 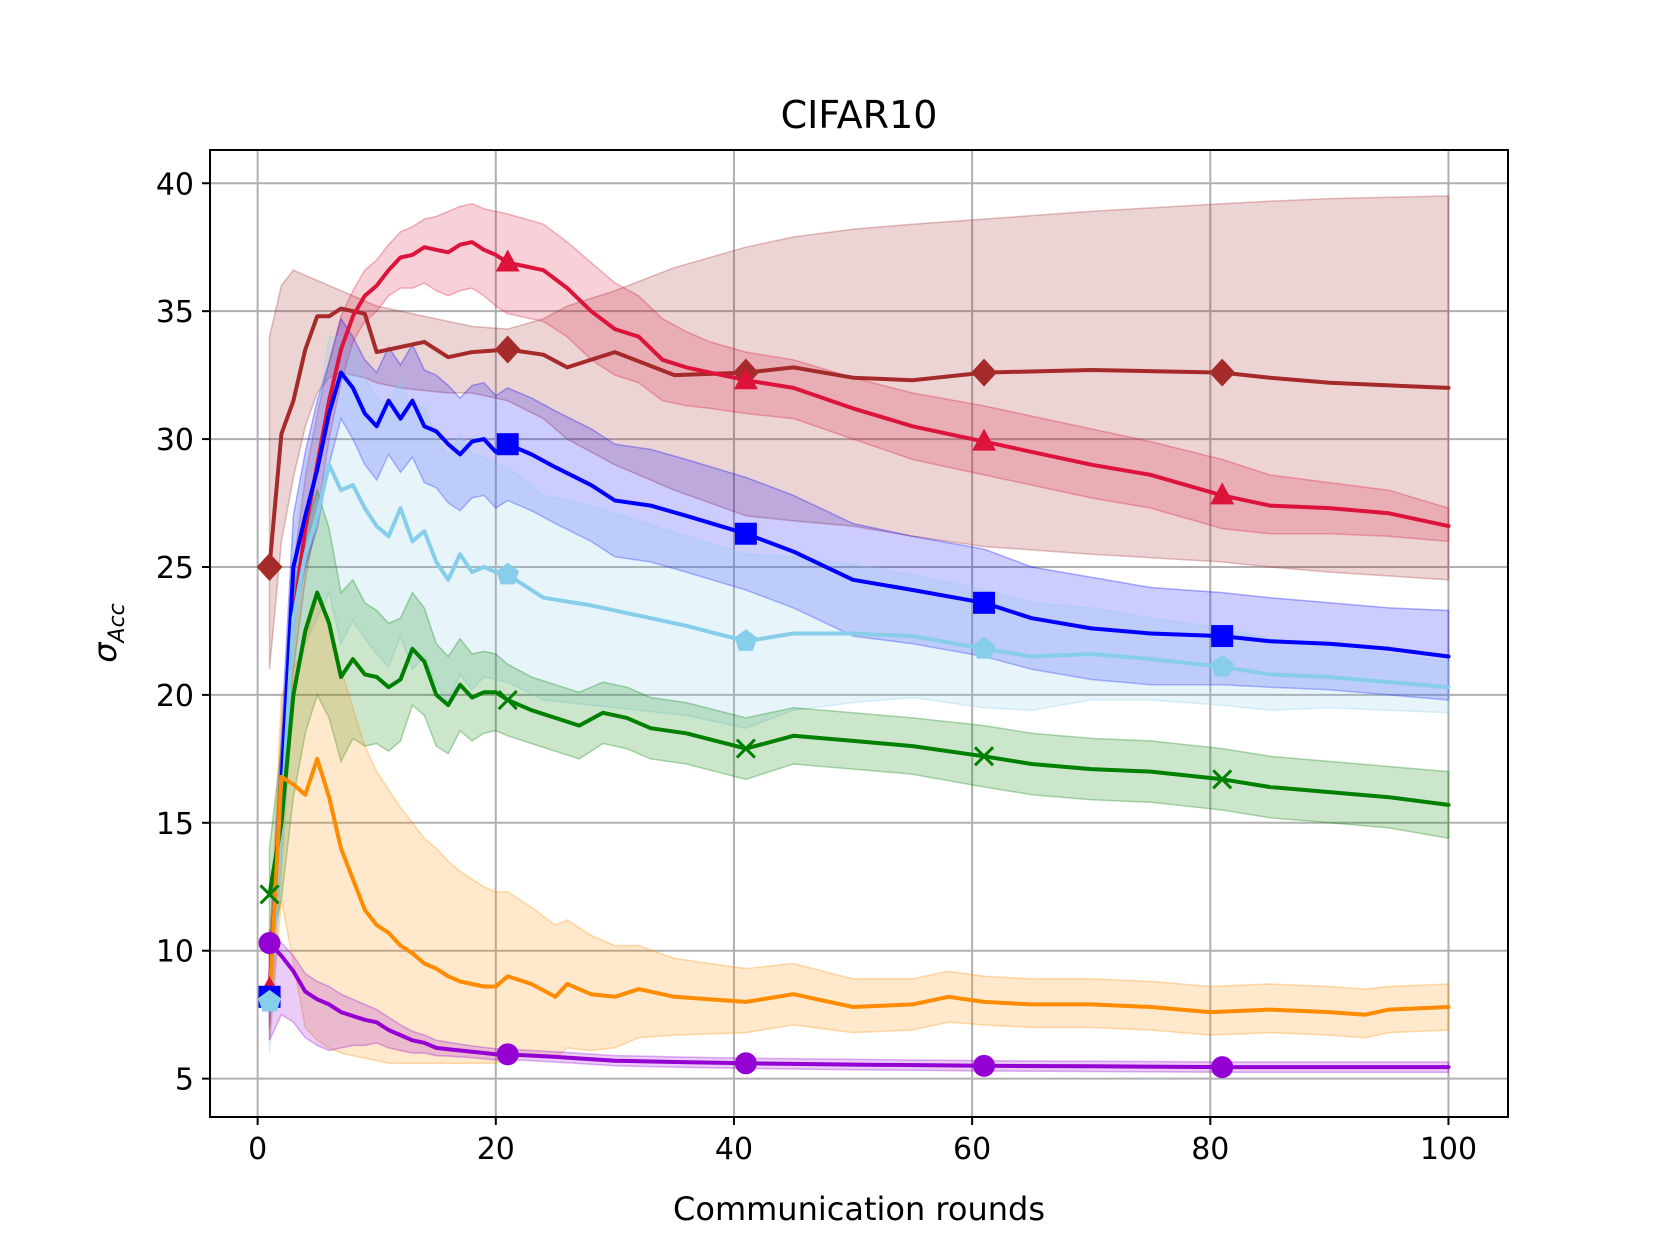 I want to click on y-tick-label: 40, so click(x=175, y=184).